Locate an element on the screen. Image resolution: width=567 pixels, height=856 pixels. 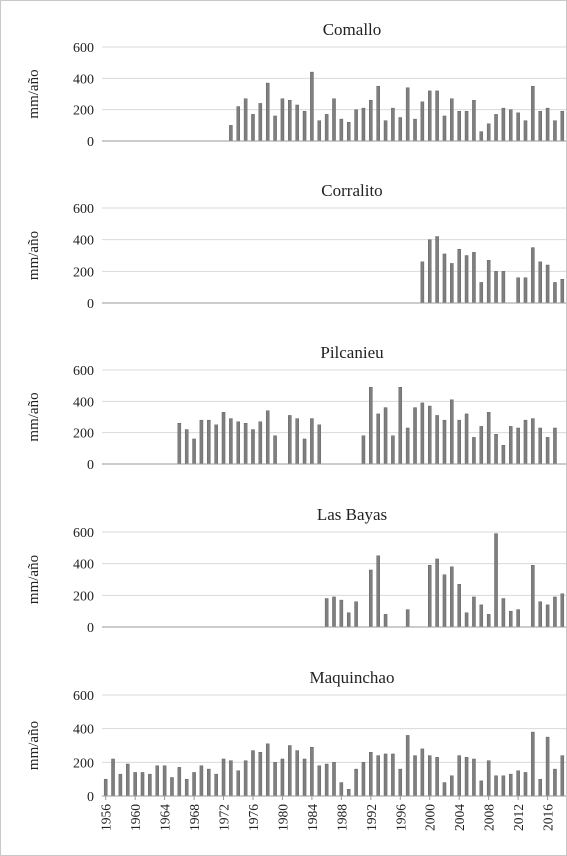
bar-1994 is located at coordinates (385, 436).